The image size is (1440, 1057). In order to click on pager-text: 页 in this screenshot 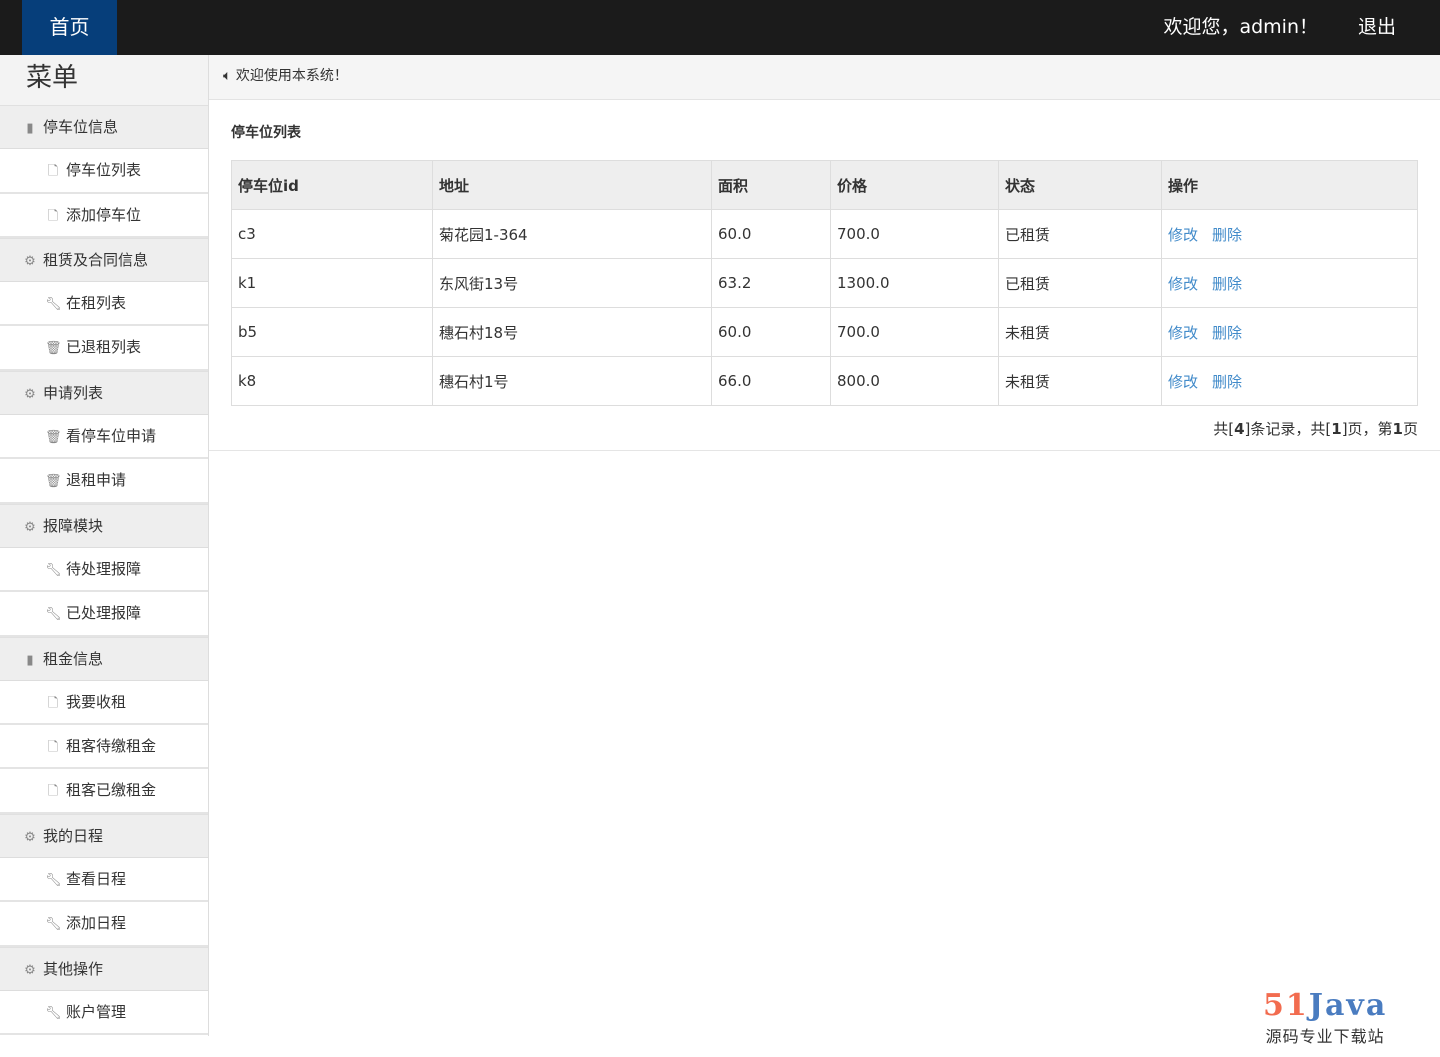, I will do `click(1410, 429)`.